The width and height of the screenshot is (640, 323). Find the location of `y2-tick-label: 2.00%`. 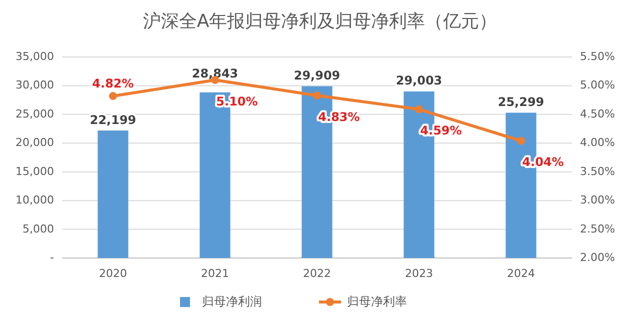

y2-tick-label: 2.00% is located at coordinates (597, 257).